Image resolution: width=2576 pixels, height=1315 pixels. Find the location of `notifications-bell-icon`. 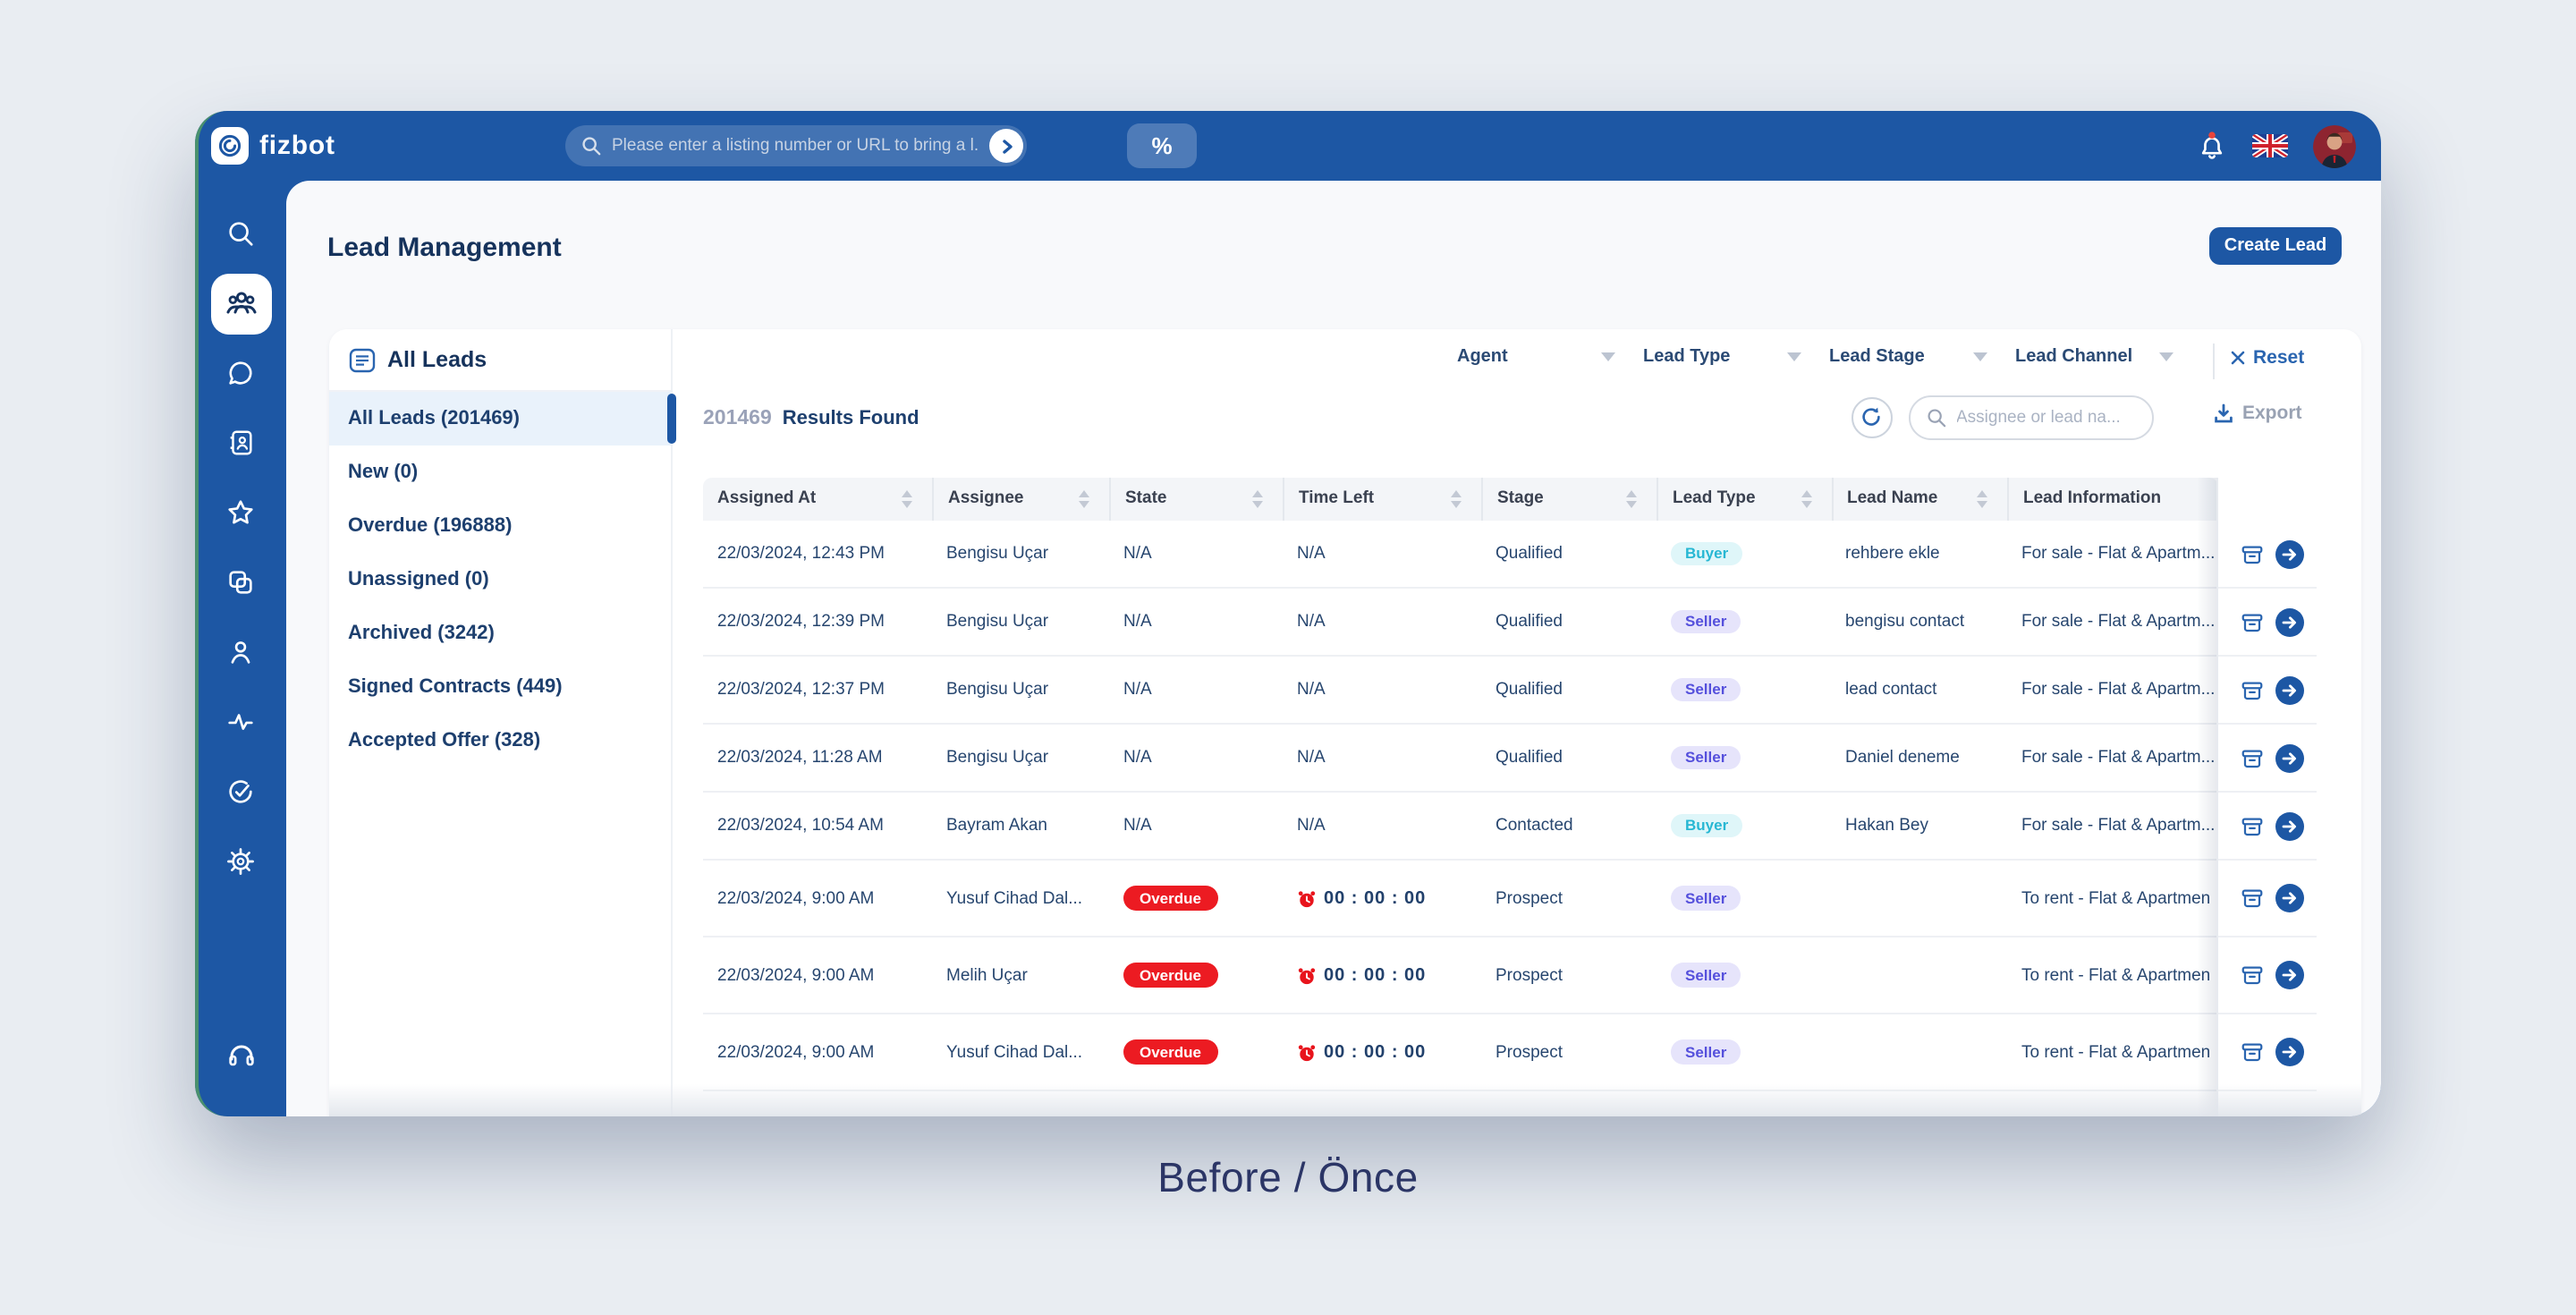

notifications-bell-icon is located at coordinates (2212, 146).